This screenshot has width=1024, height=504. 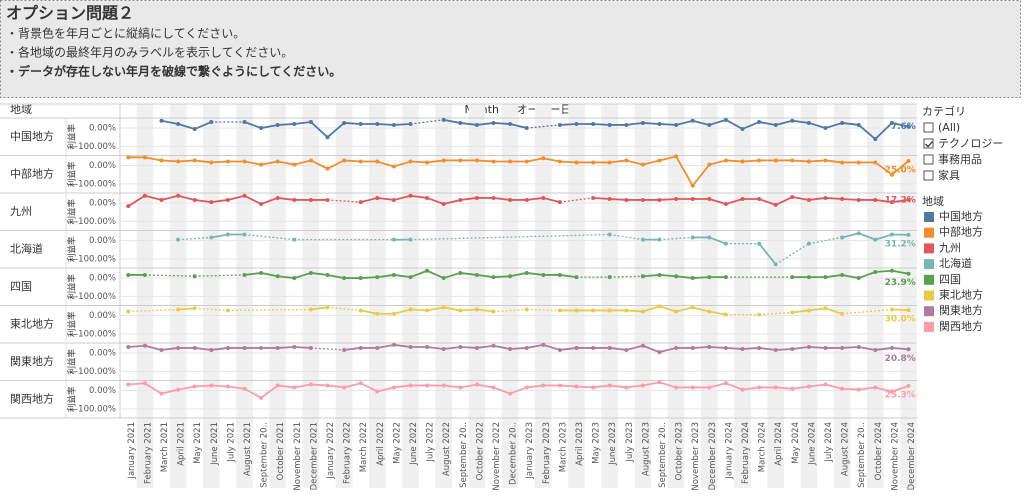 I want to click on x-tick-label: April 2023, so click(x=580, y=444).